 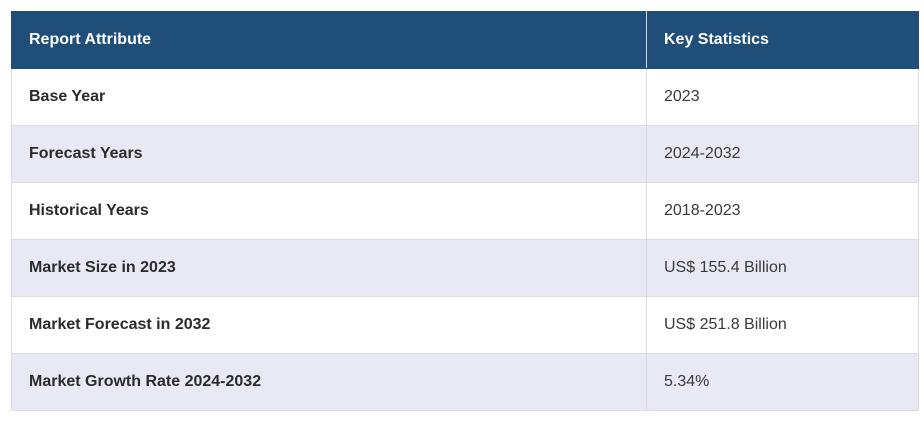 What do you see at coordinates (782, 325) in the screenshot?
I see `row-value: US$ 251.8 Billion` at bounding box center [782, 325].